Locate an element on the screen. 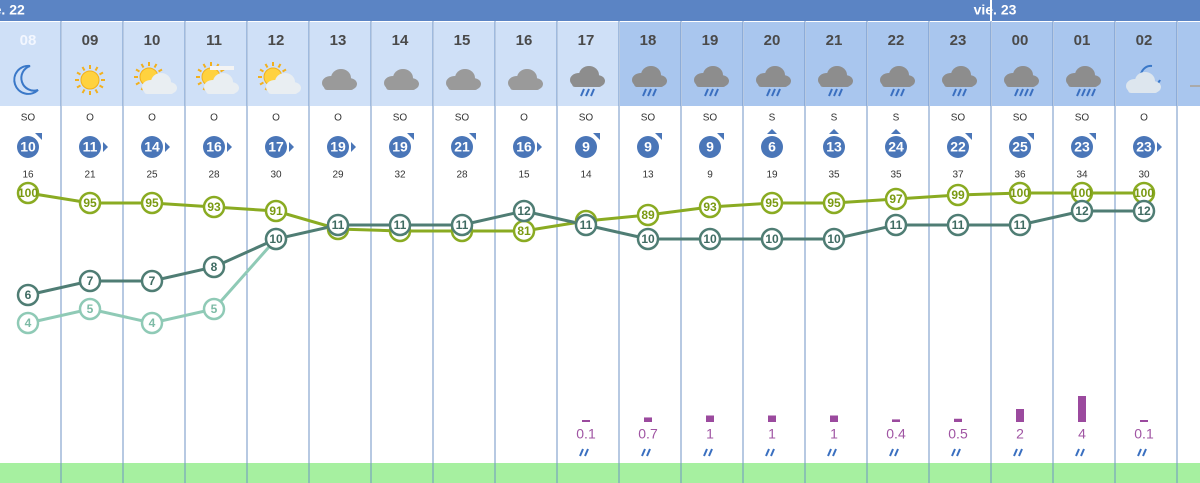 The height and width of the screenshot is (483, 1200). hour-label: 13 is located at coordinates (338, 40).